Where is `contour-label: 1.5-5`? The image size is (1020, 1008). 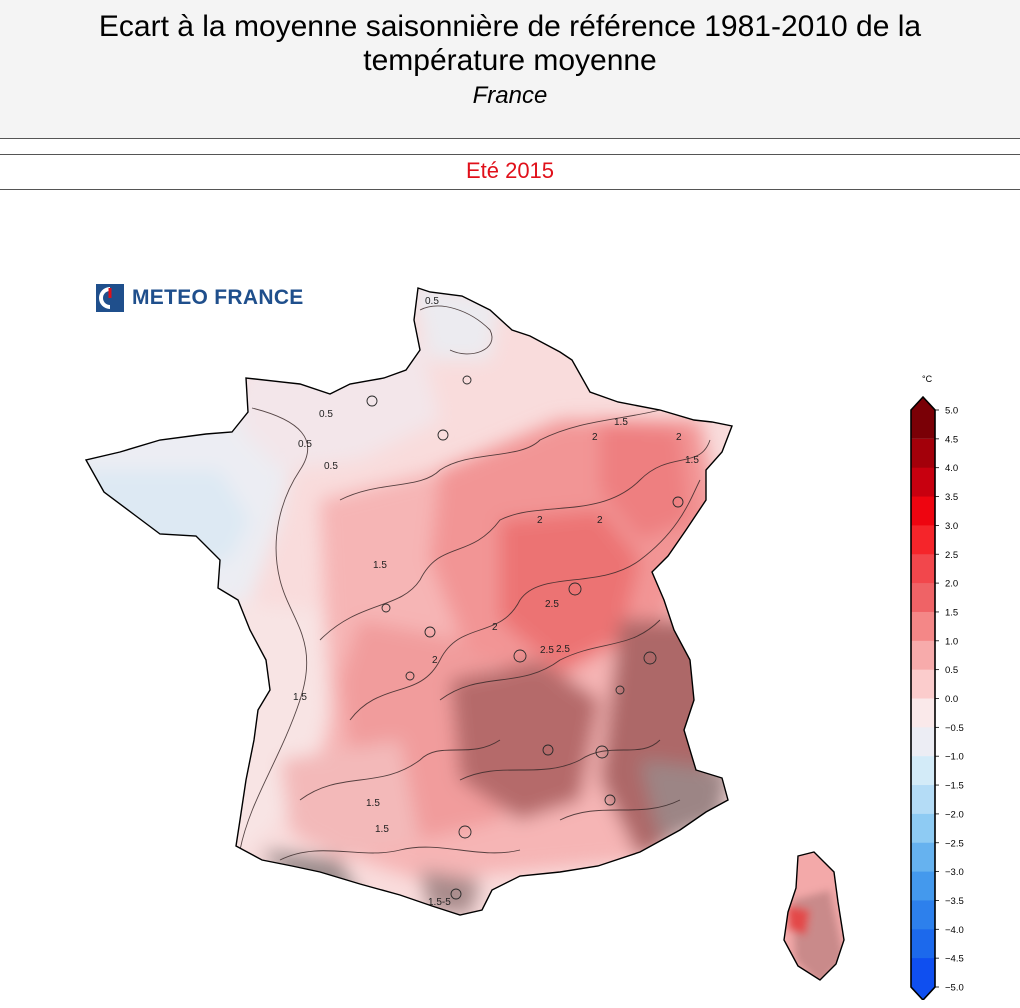 contour-label: 1.5-5 is located at coordinates (439, 902).